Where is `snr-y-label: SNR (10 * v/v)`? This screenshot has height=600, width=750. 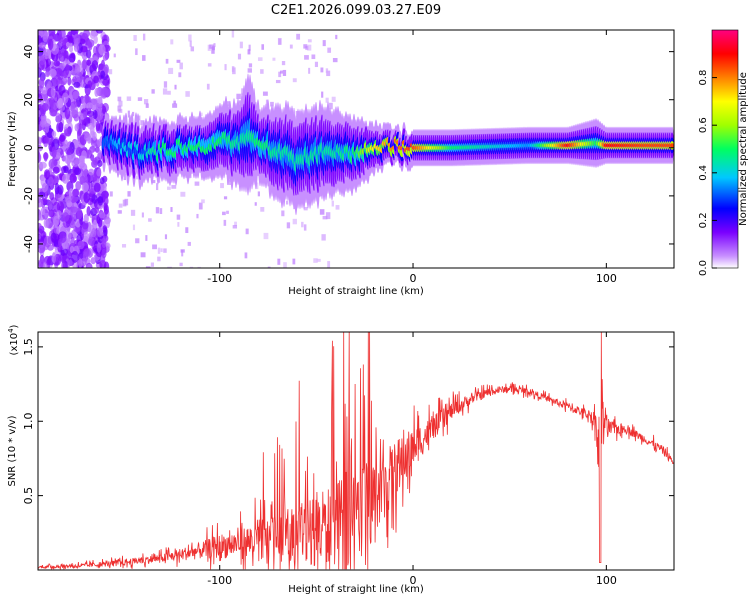 snr-y-label: SNR (10 * v/v) is located at coordinates (12, 450).